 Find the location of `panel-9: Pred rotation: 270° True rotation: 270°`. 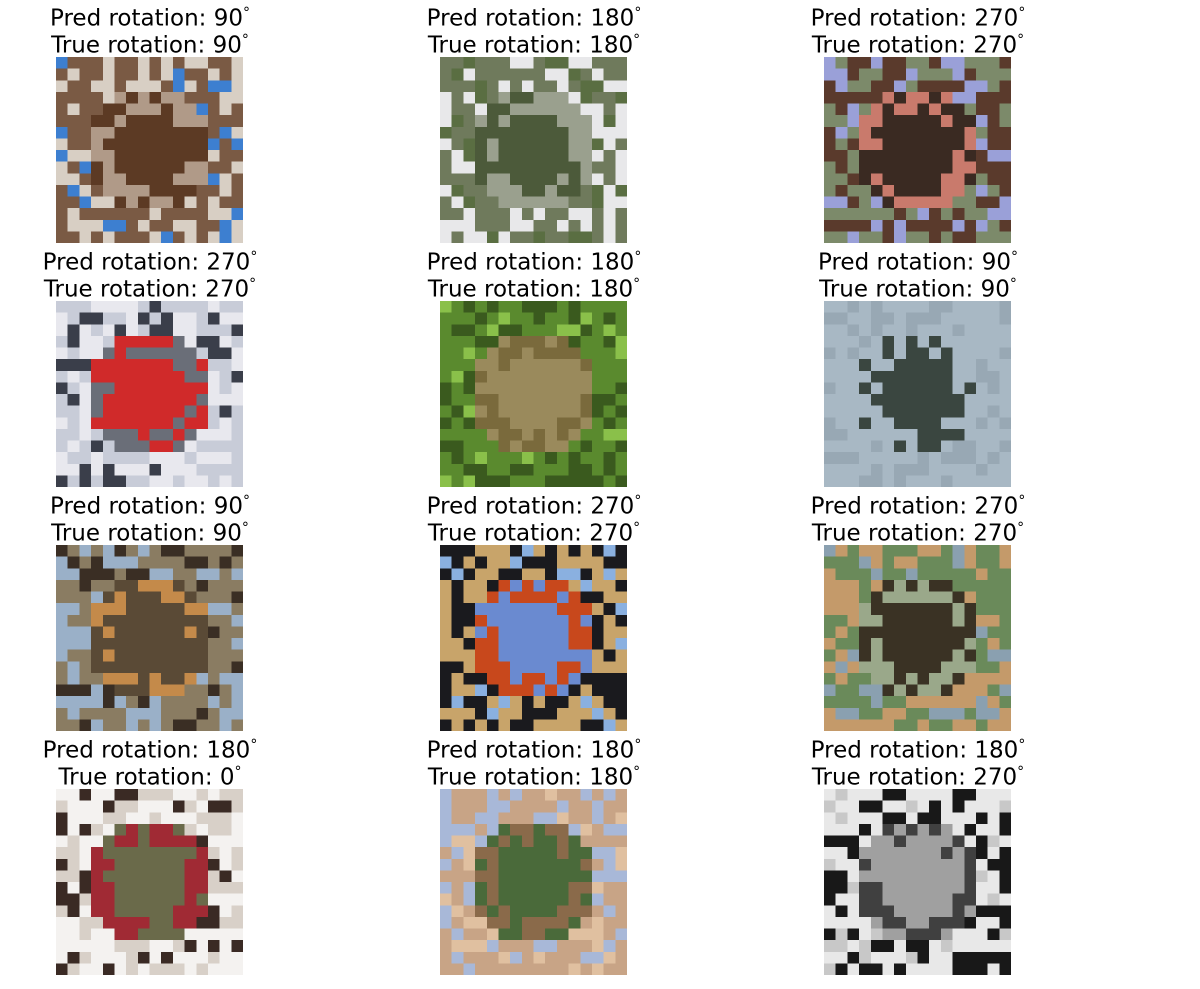

panel-9: Pred rotation: 270° True rotation: 270° is located at coordinates (918, 609).